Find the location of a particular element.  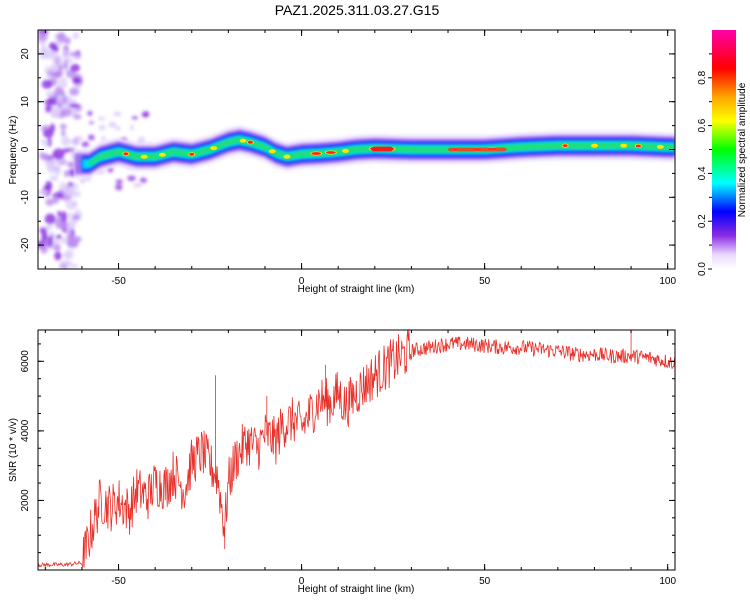

snr-x-tick-label: 100 is located at coordinates (667, 581).